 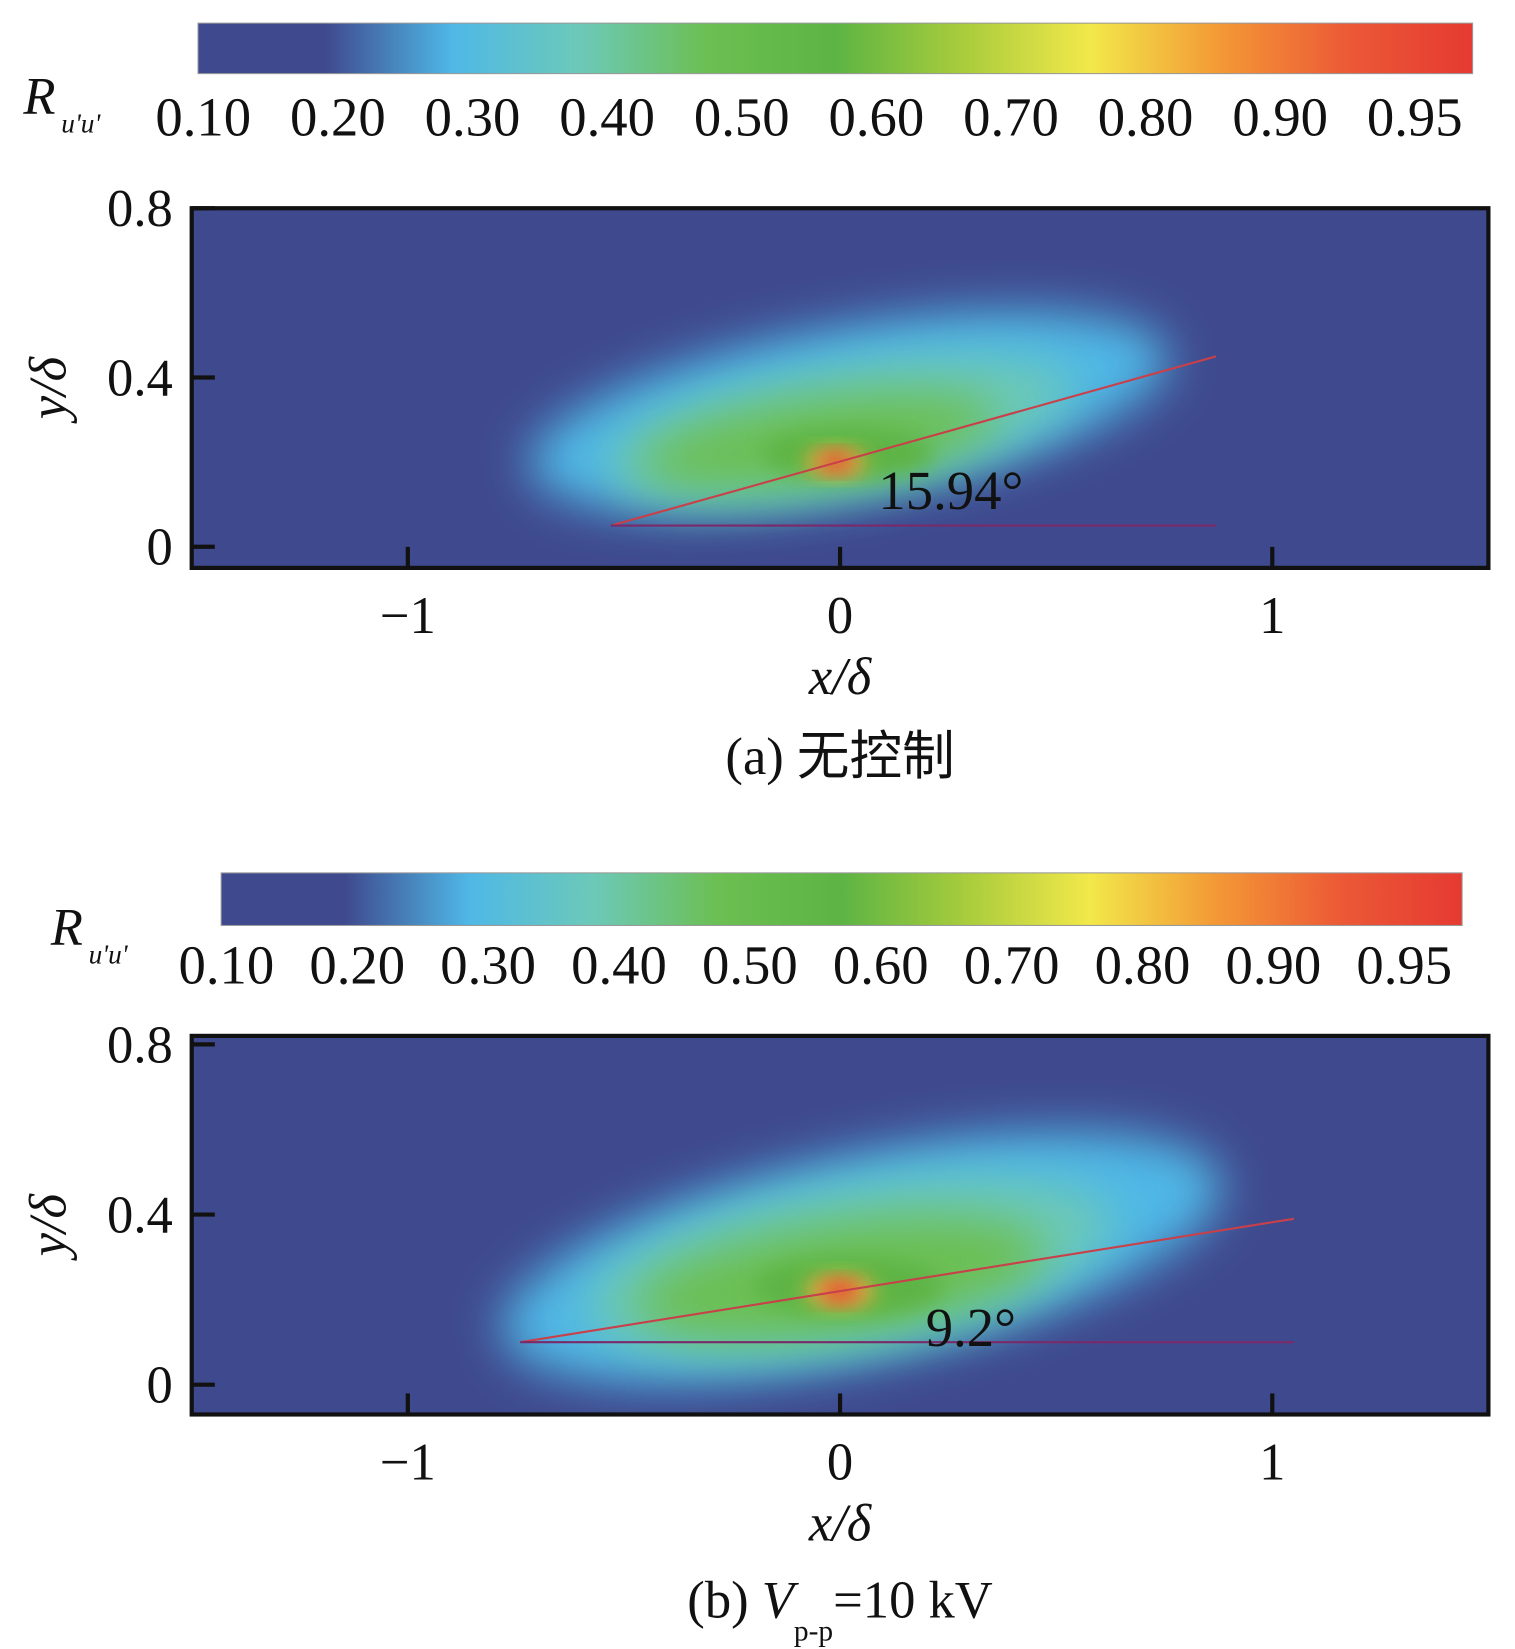 I want to click on caption: (b) Vp-p=10 kV, so click(x=839, y=1609).